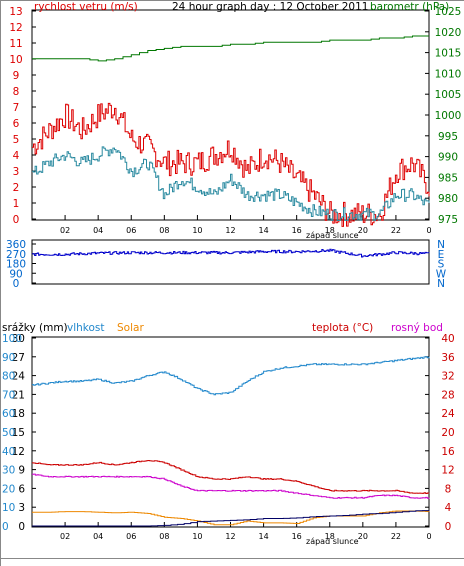 The width and height of the screenshot is (464, 566). What do you see at coordinates (16, 265) in the screenshot?
I see `dir-left-tick-label: 180` at bounding box center [16, 265].